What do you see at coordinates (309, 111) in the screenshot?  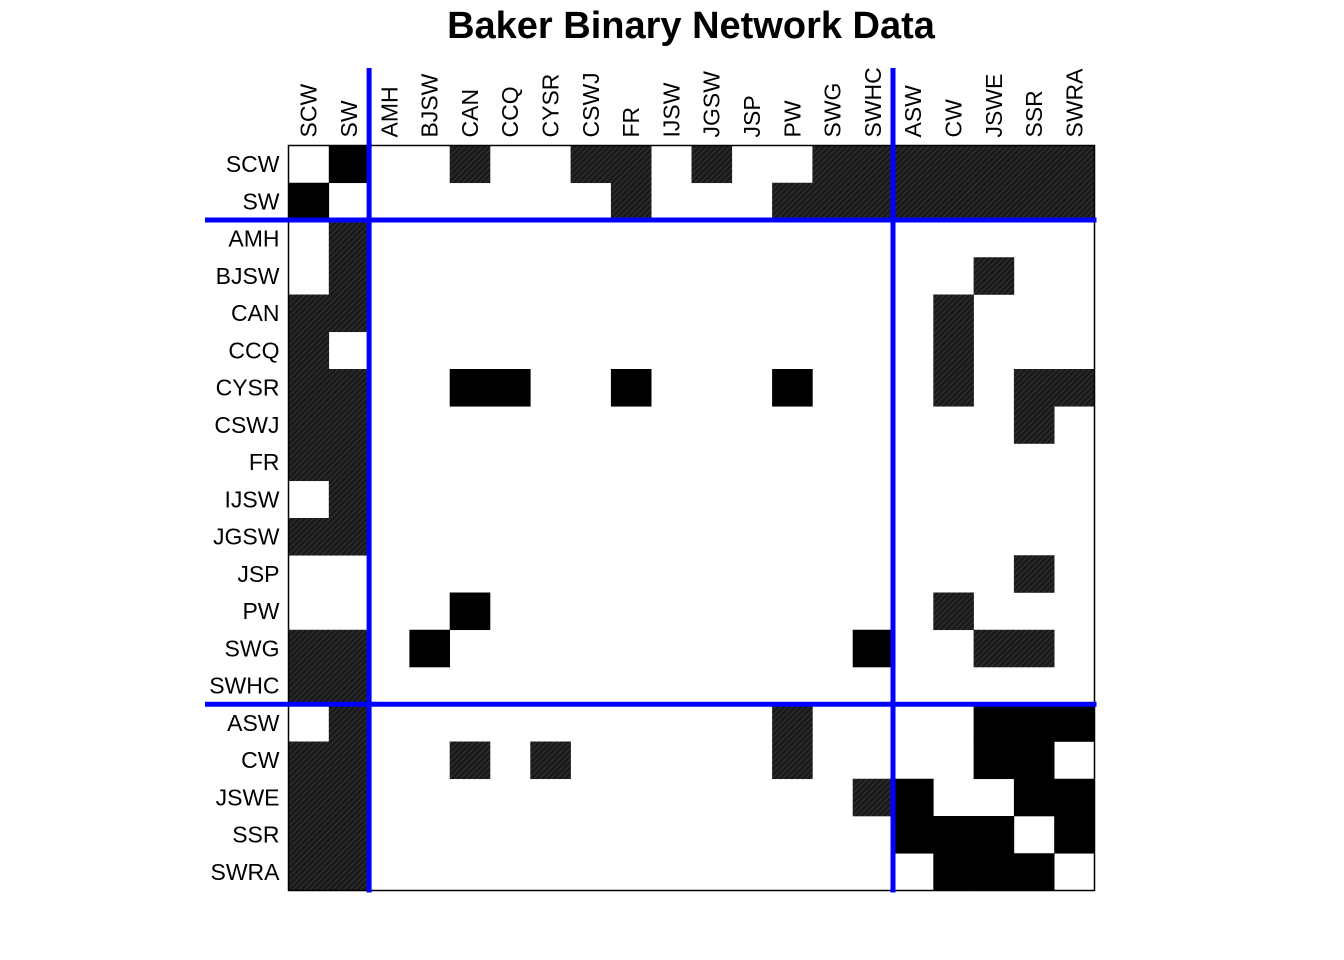 I see `column-label: SCW` at bounding box center [309, 111].